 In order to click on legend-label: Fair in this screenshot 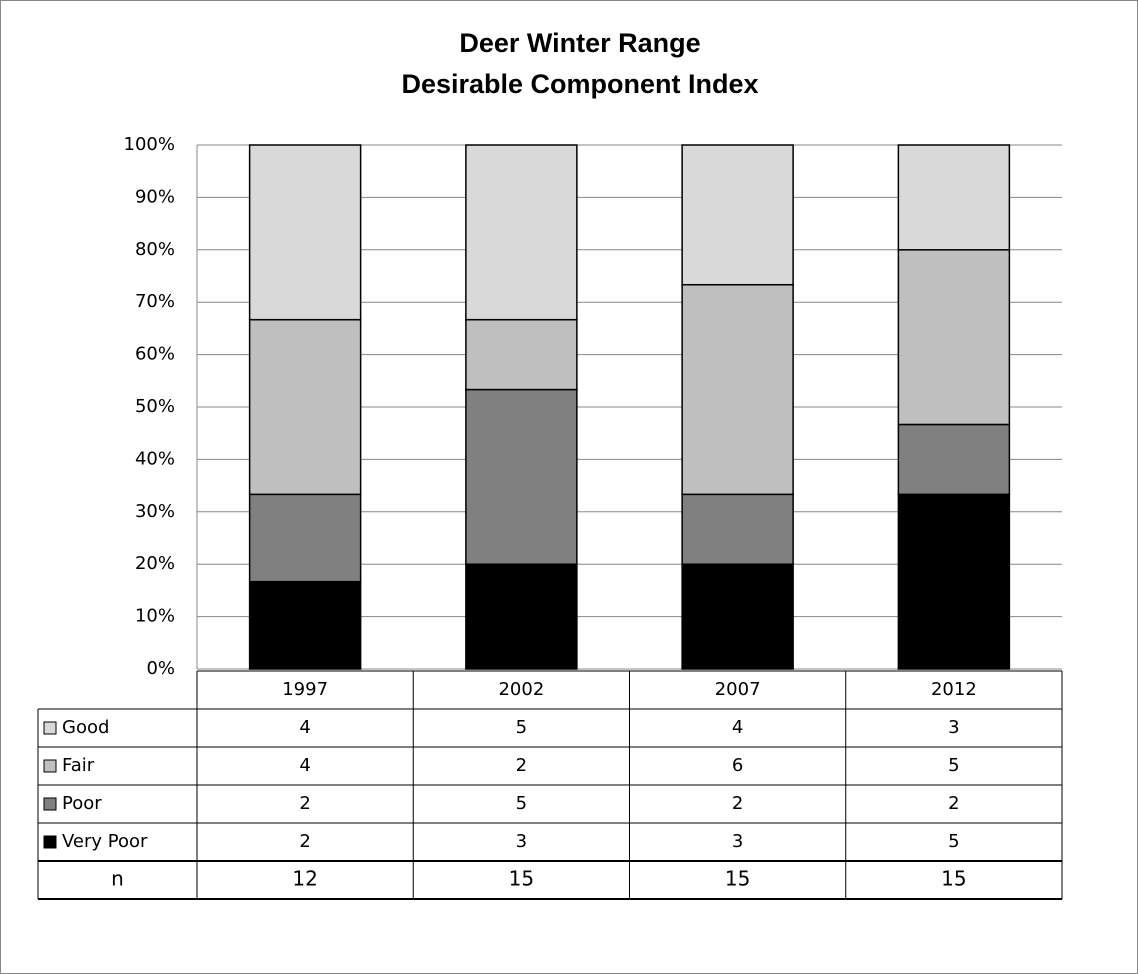, I will do `click(78, 765)`.